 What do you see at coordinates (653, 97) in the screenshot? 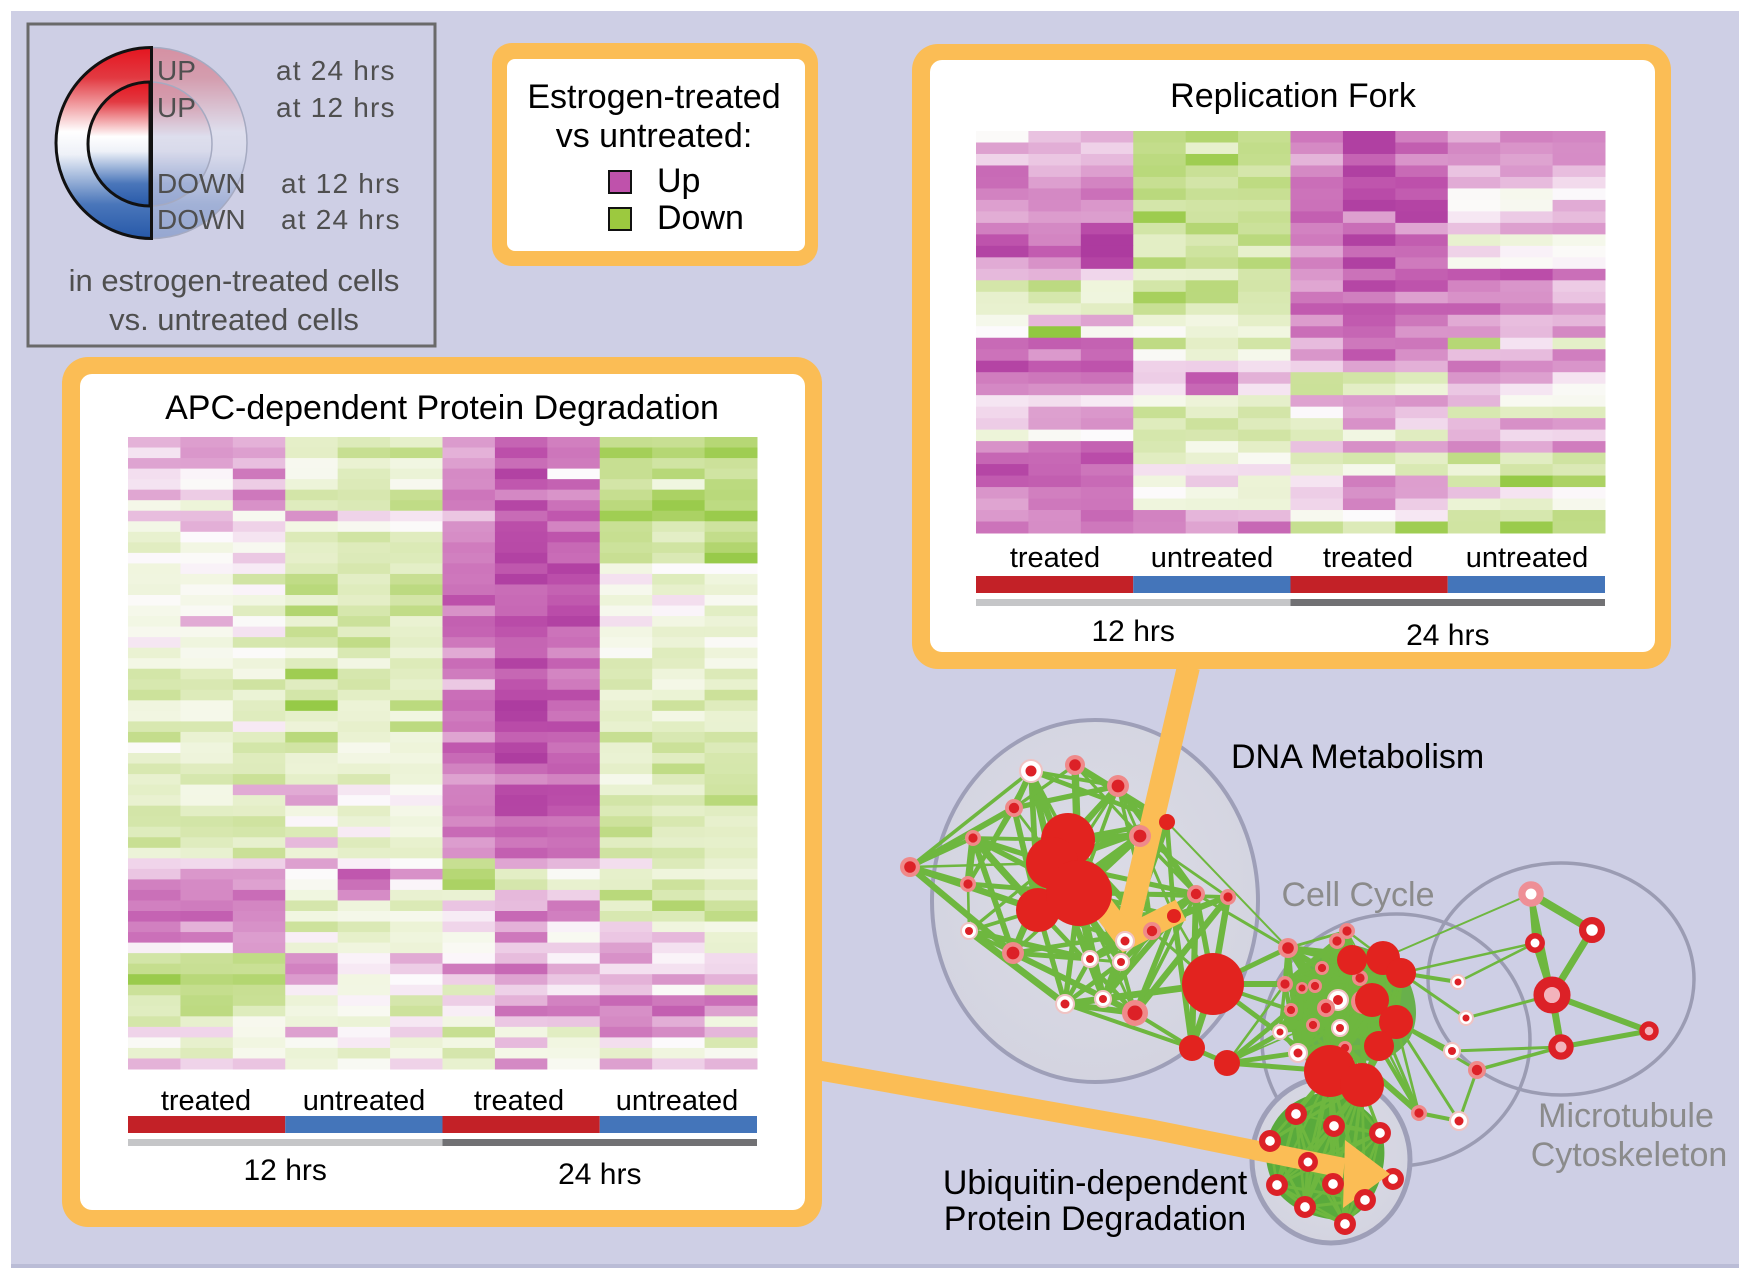
I see `svg-text: Estrogen-treated` at bounding box center [653, 97].